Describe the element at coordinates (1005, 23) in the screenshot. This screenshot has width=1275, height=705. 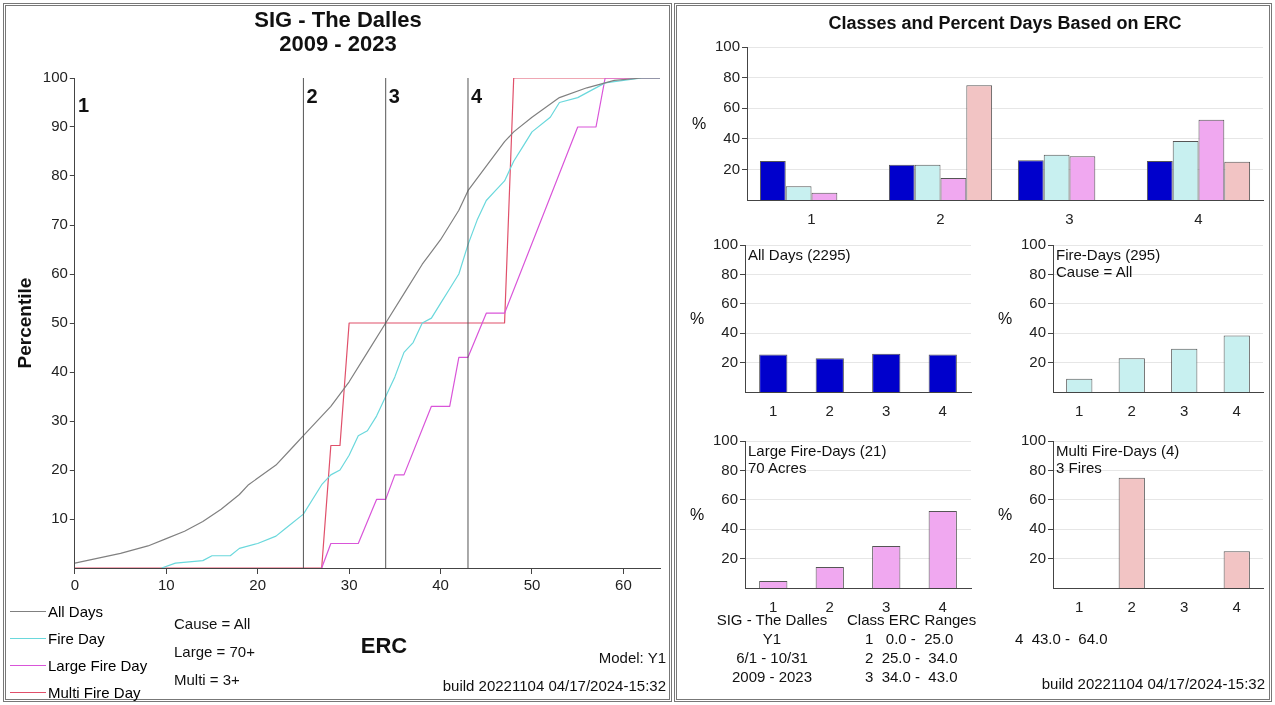
I see `chart-title: Classes and Percent Days Based on ERC` at that location.